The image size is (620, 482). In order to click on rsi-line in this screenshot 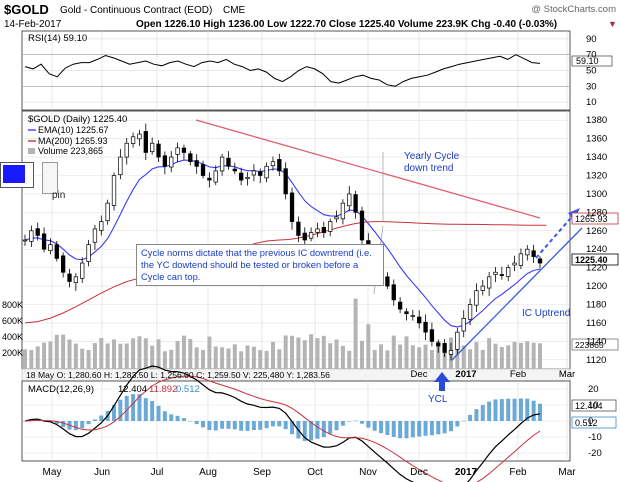, I will do `click(282, 70)`.